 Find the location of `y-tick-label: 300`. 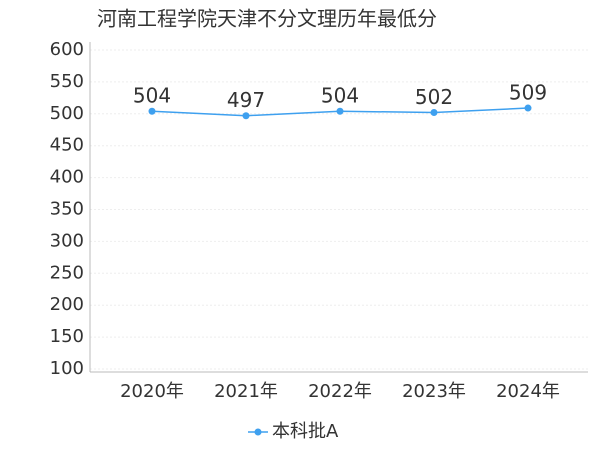

y-tick-label: 300 is located at coordinates (67, 240).